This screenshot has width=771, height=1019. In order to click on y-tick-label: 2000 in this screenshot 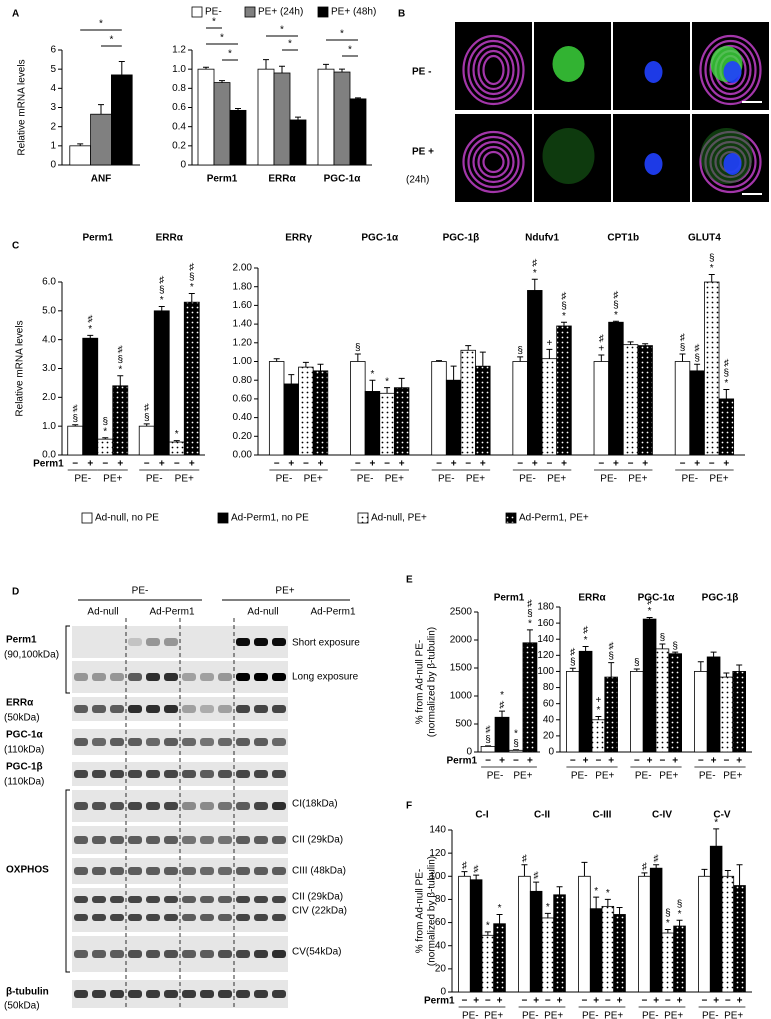, I will do `click(461, 640)`.